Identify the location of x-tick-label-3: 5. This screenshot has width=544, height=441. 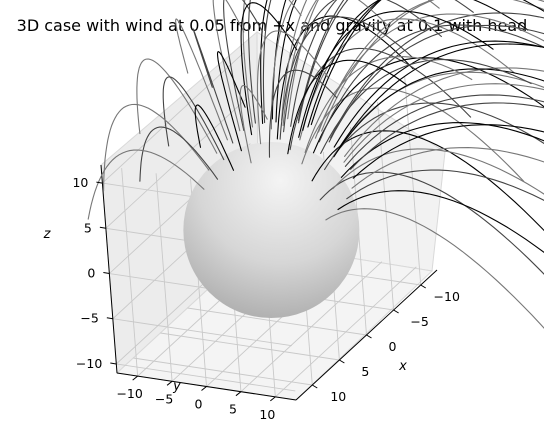
(365, 371).